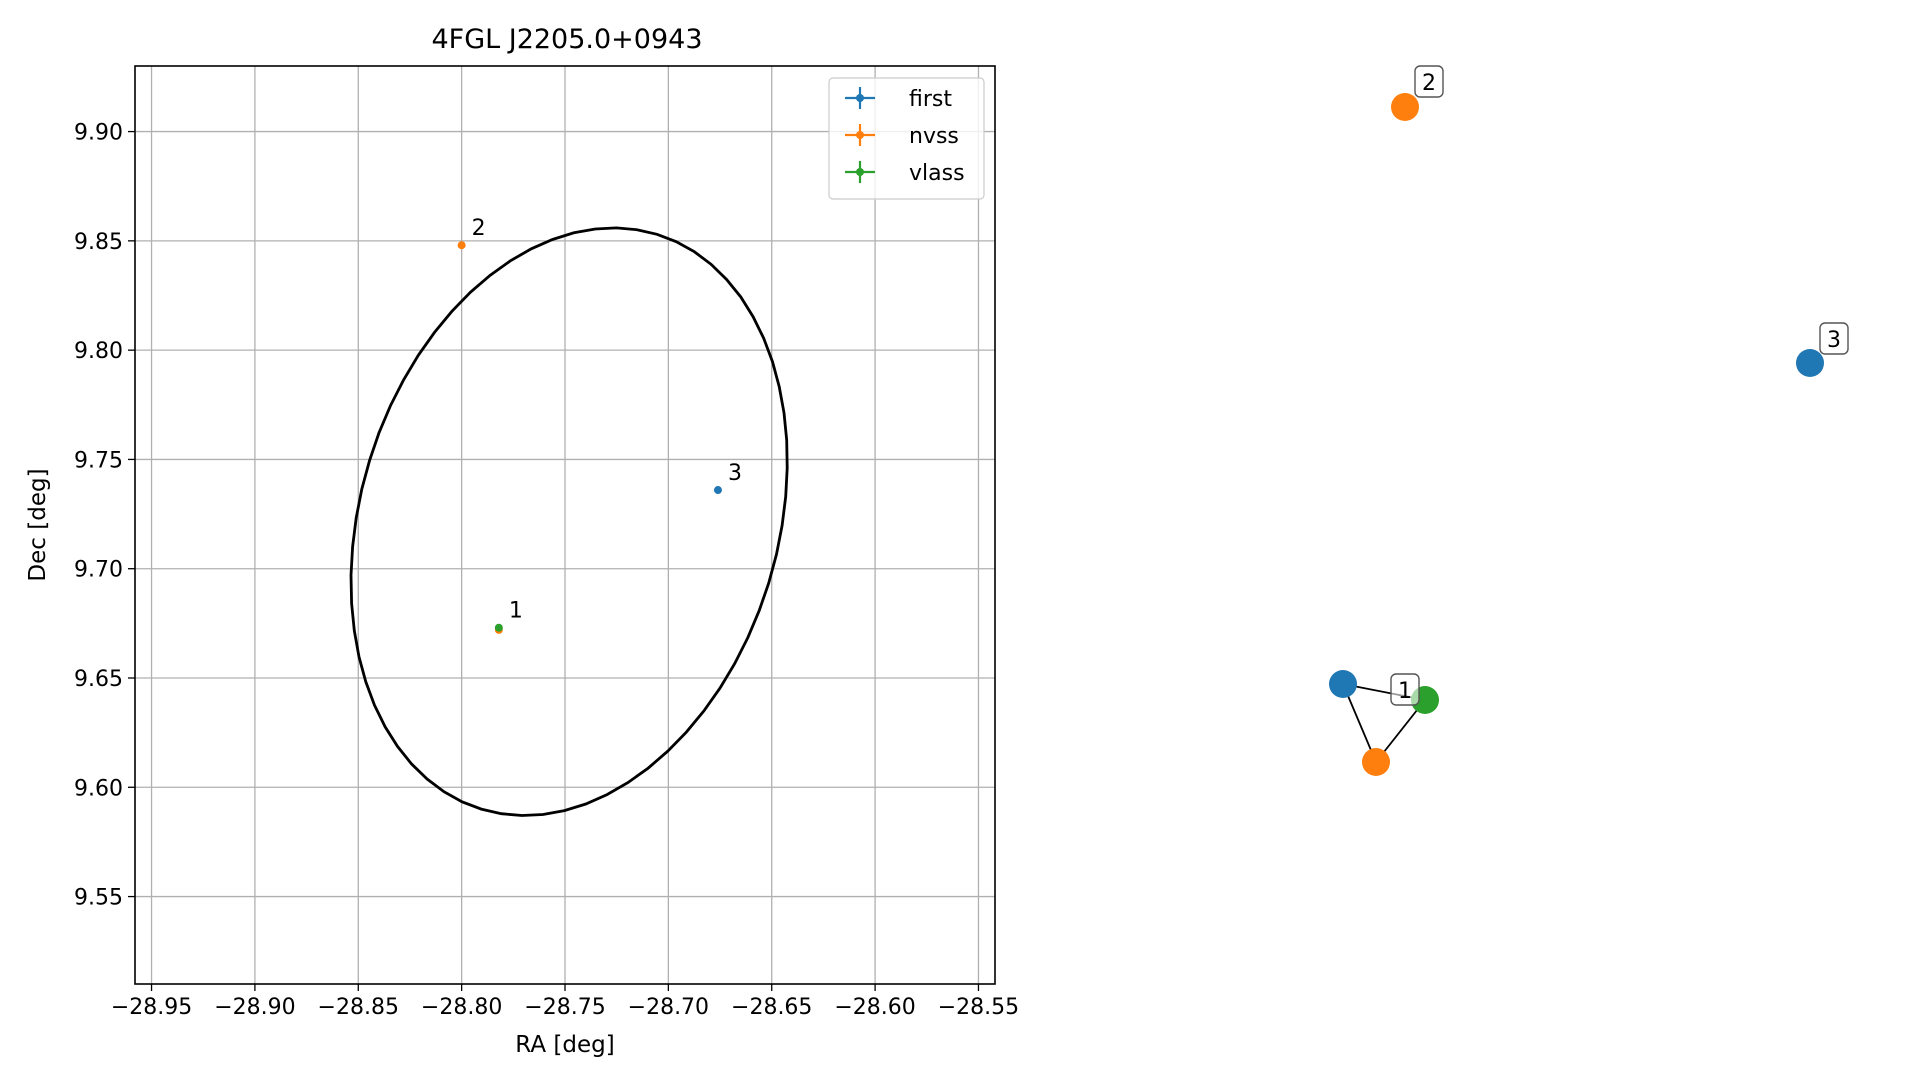  What do you see at coordinates (1619, 385) in the screenshot?
I see `group-labels-layer: 1 2 3` at bounding box center [1619, 385].